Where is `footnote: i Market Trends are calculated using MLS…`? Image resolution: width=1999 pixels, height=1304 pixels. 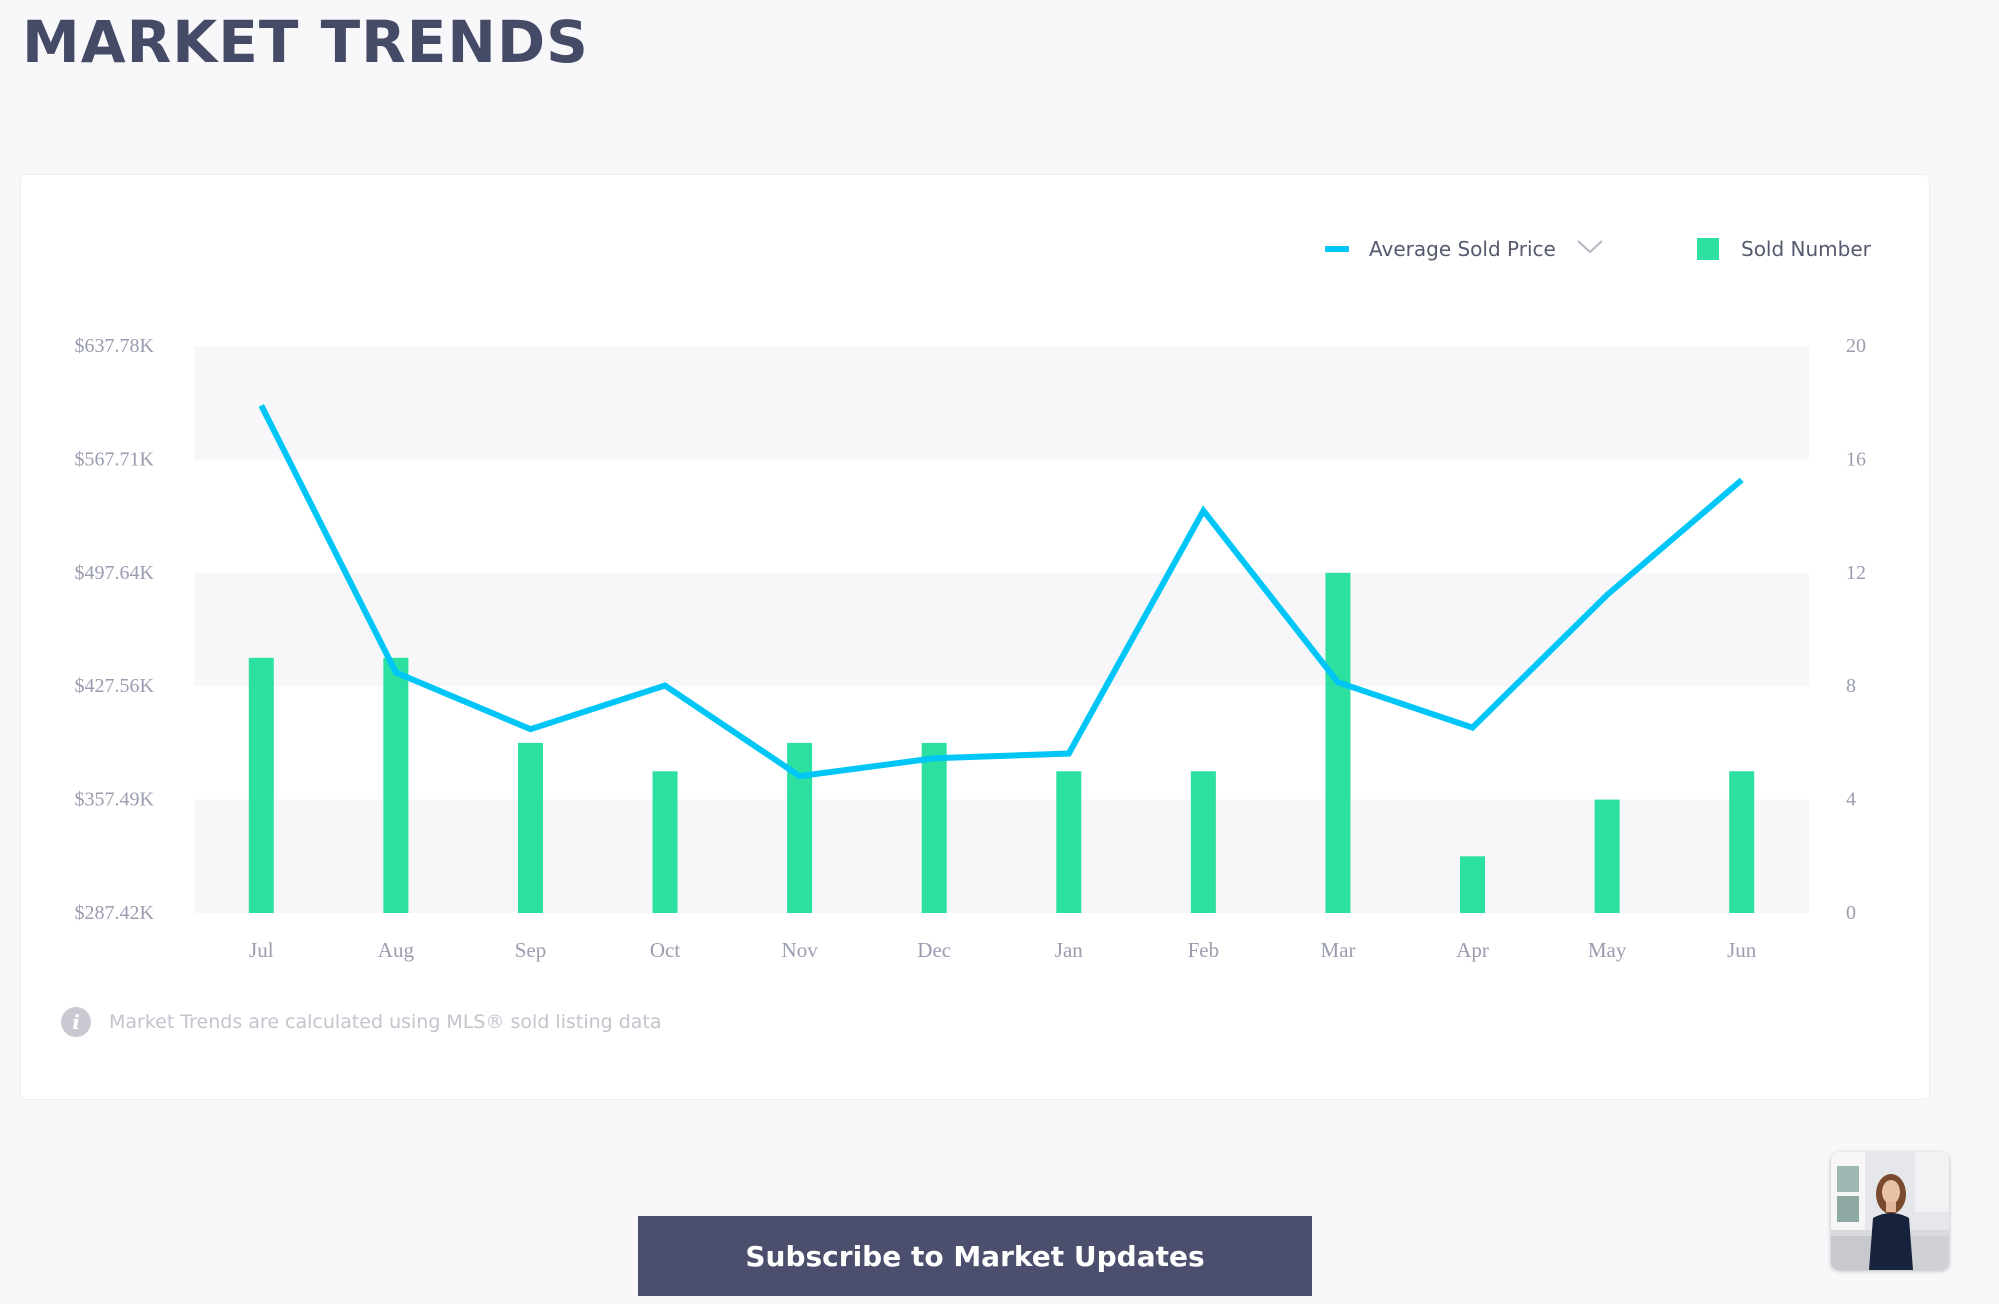 footnote: i Market Trends are calculated using MLS… is located at coordinates (361, 1022).